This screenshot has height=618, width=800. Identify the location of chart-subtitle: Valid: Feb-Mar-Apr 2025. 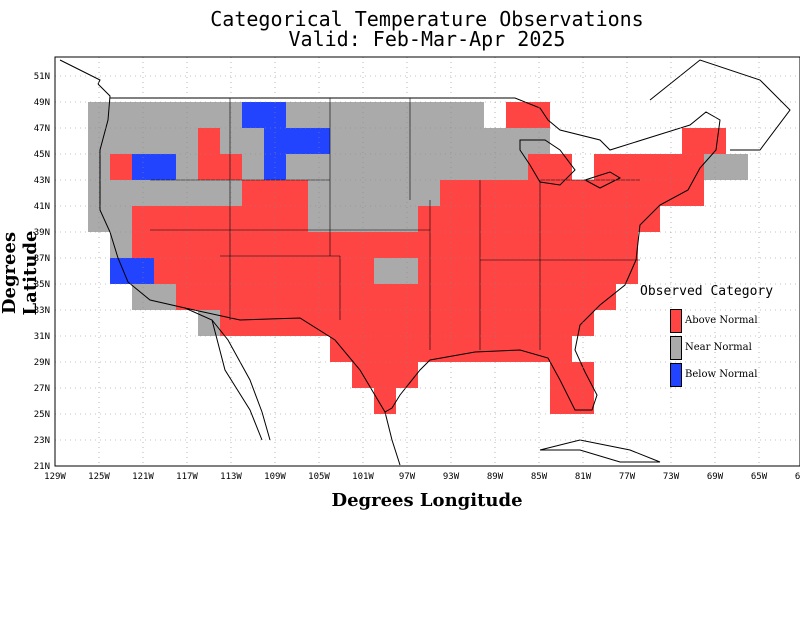
(427, 39).